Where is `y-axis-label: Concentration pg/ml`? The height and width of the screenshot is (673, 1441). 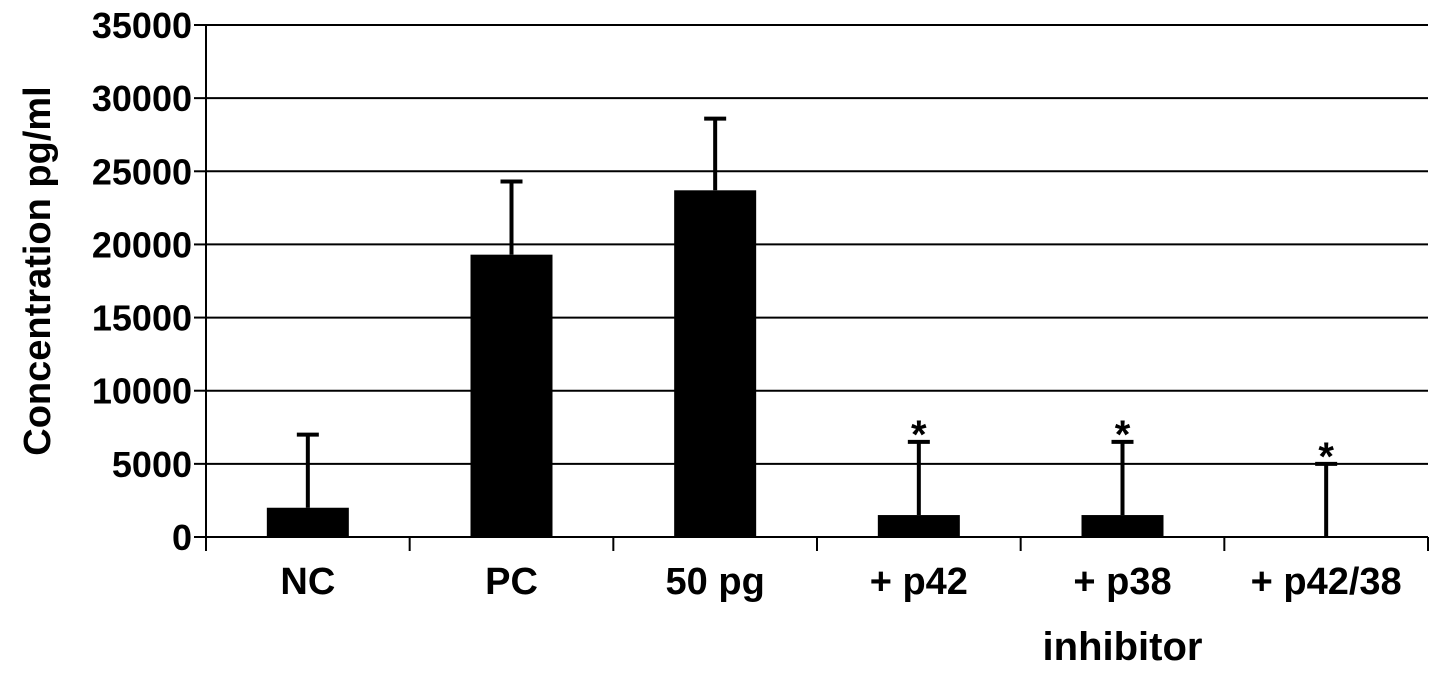 y-axis-label: Concentration pg/ml is located at coordinates (38, 270).